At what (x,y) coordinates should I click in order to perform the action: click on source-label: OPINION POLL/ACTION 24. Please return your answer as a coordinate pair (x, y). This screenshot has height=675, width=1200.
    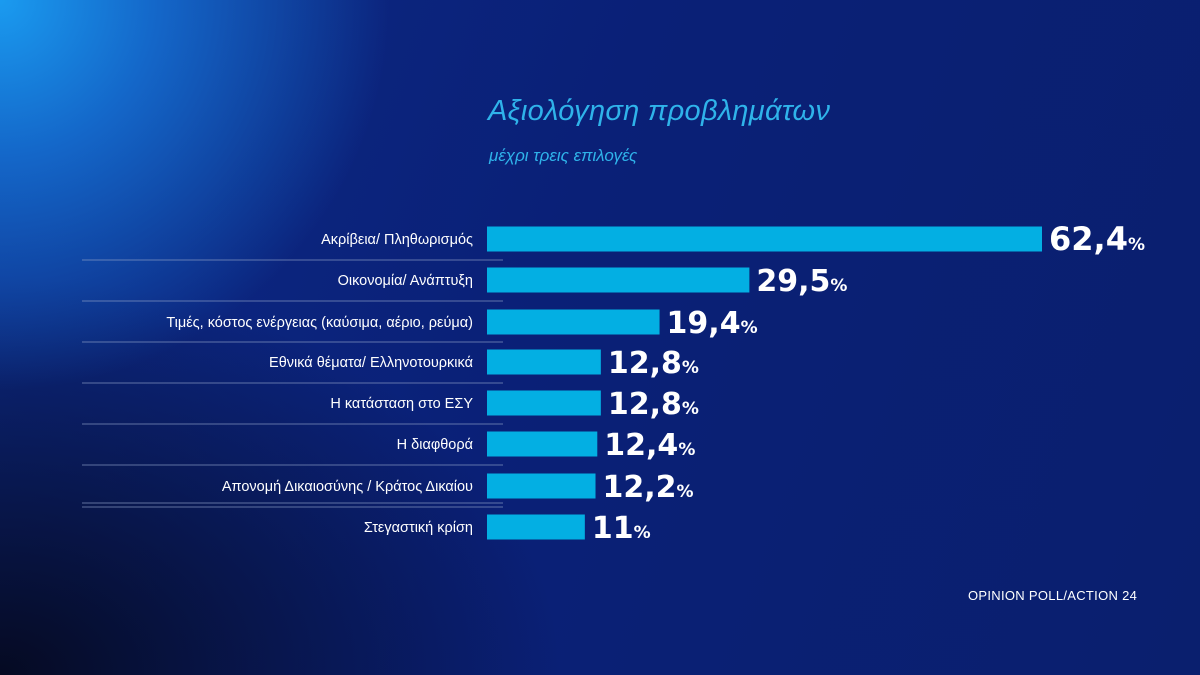
    Looking at the image, I should click on (1053, 595).